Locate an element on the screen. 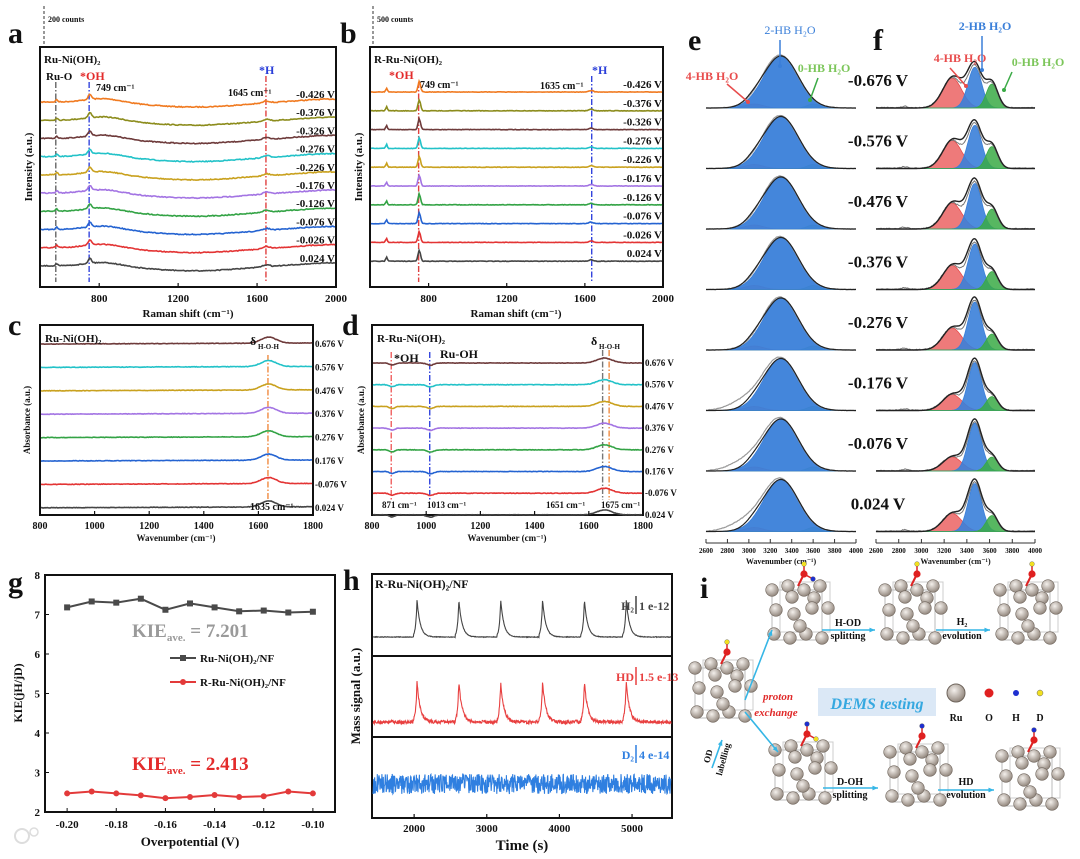 Image resolution: width=1080 pixels, height=859 pixels. potential-label: -0.276 V is located at coordinates (315, 150).